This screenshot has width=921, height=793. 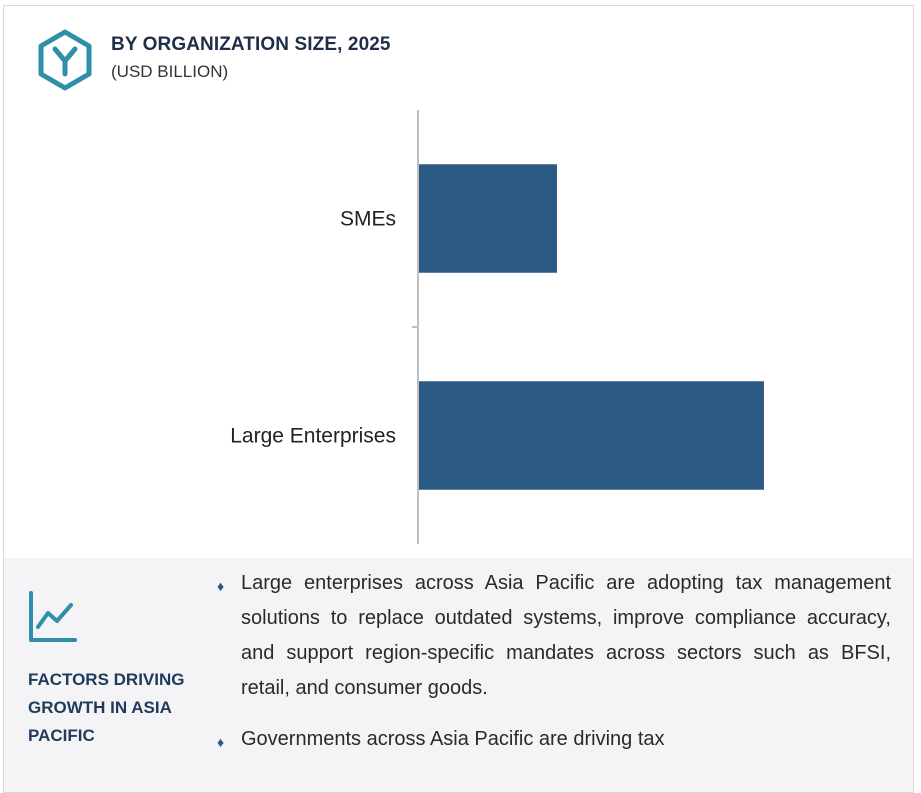 What do you see at coordinates (170, 71) in the screenshot?
I see `chart-subtitle: (USD BILLION)` at bounding box center [170, 71].